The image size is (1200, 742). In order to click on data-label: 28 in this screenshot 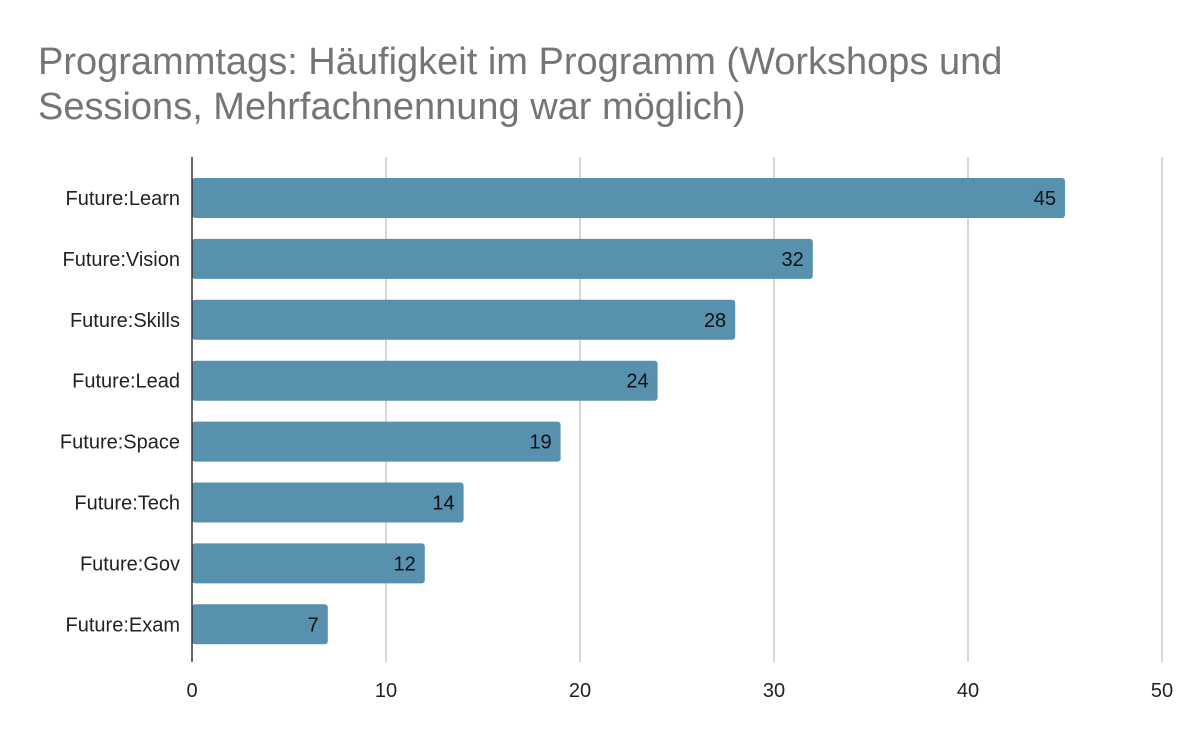, I will do `click(715, 321)`.